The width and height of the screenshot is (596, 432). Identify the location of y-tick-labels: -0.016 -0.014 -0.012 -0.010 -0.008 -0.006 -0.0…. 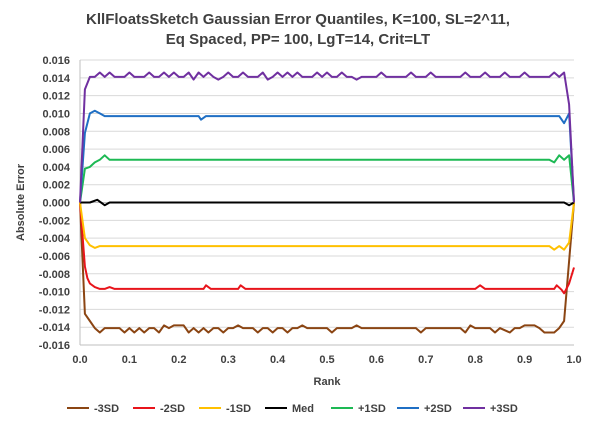
(55, 203).